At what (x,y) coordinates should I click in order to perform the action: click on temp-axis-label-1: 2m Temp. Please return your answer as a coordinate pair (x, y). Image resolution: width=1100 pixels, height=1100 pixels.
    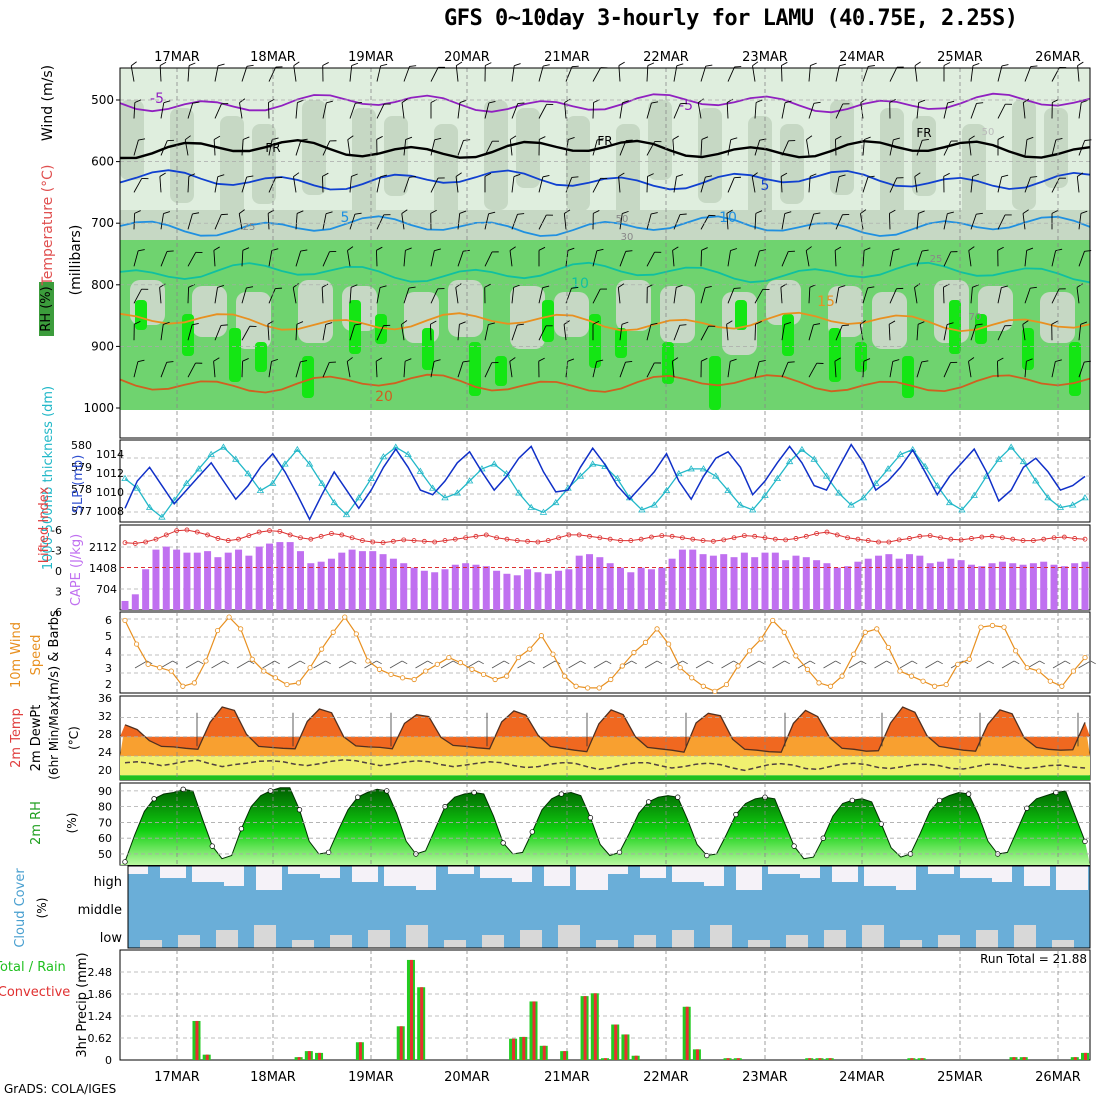
    Looking at the image, I should click on (16, 738).